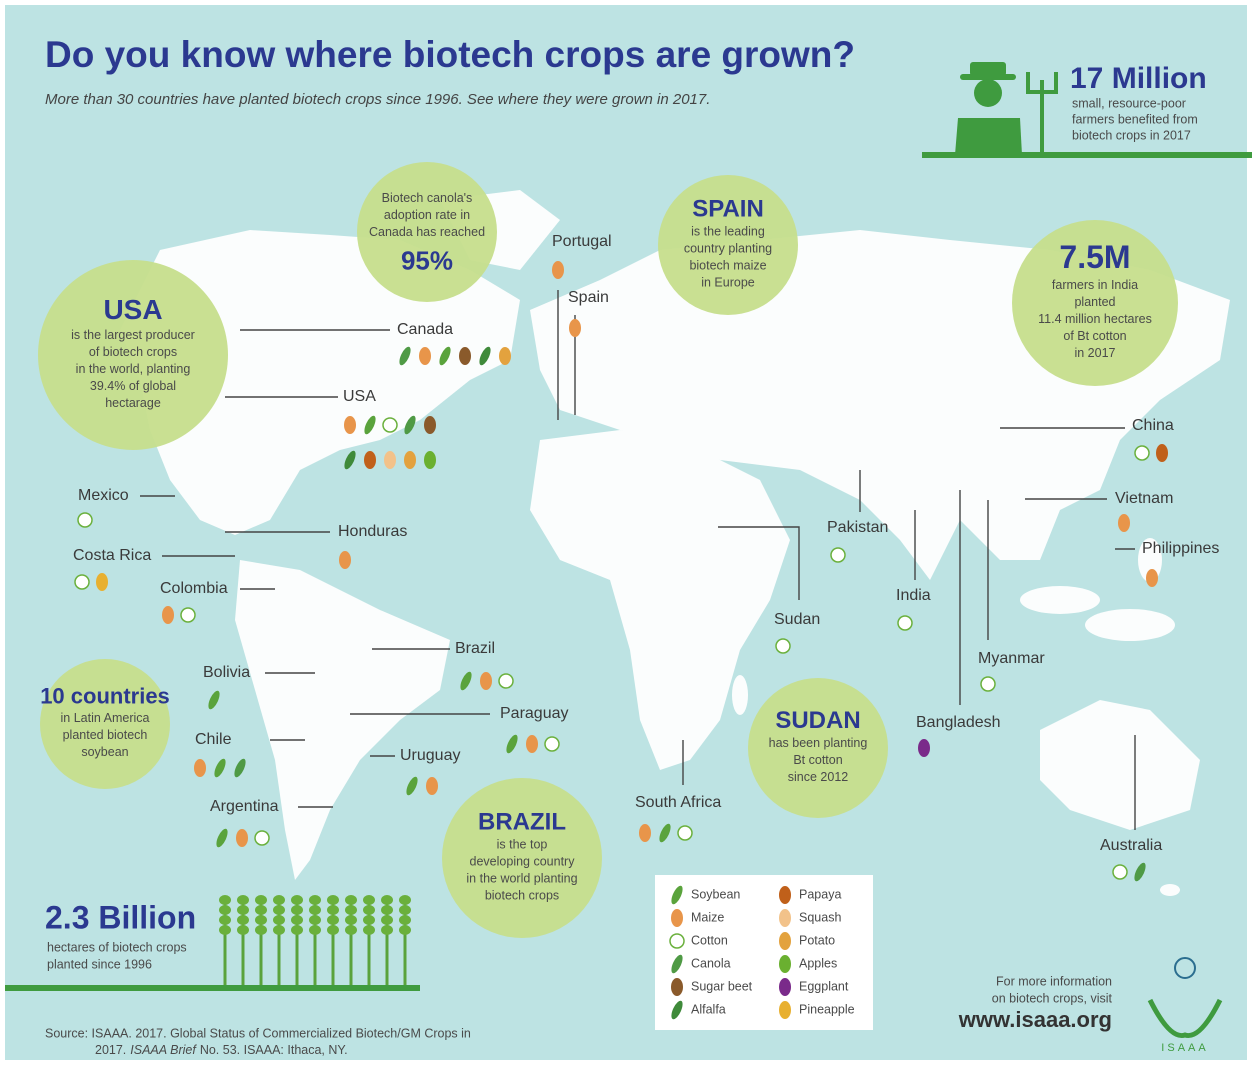 The width and height of the screenshot is (1252, 1065). I want to click on callout-text: 11.4 million hectares, so click(1095, 319).